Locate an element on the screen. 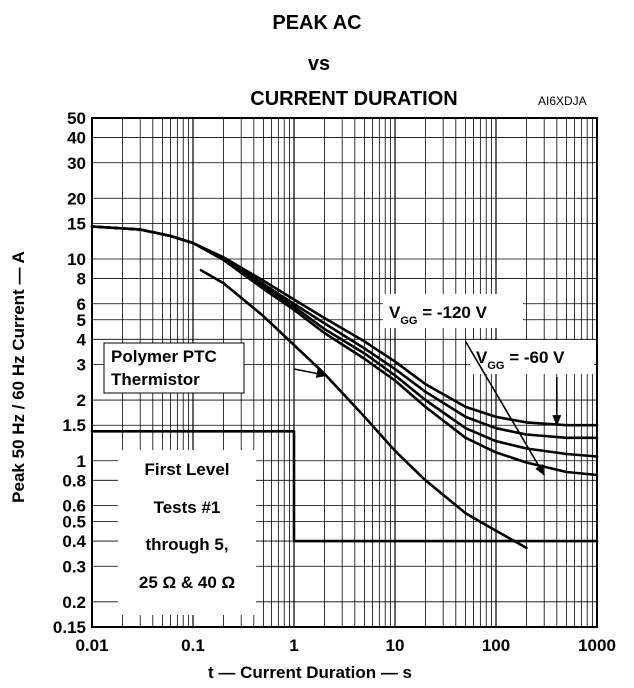 This screenshot has width=634, height=688. y-tick-label: 8 is located at coordinates (81, 279).